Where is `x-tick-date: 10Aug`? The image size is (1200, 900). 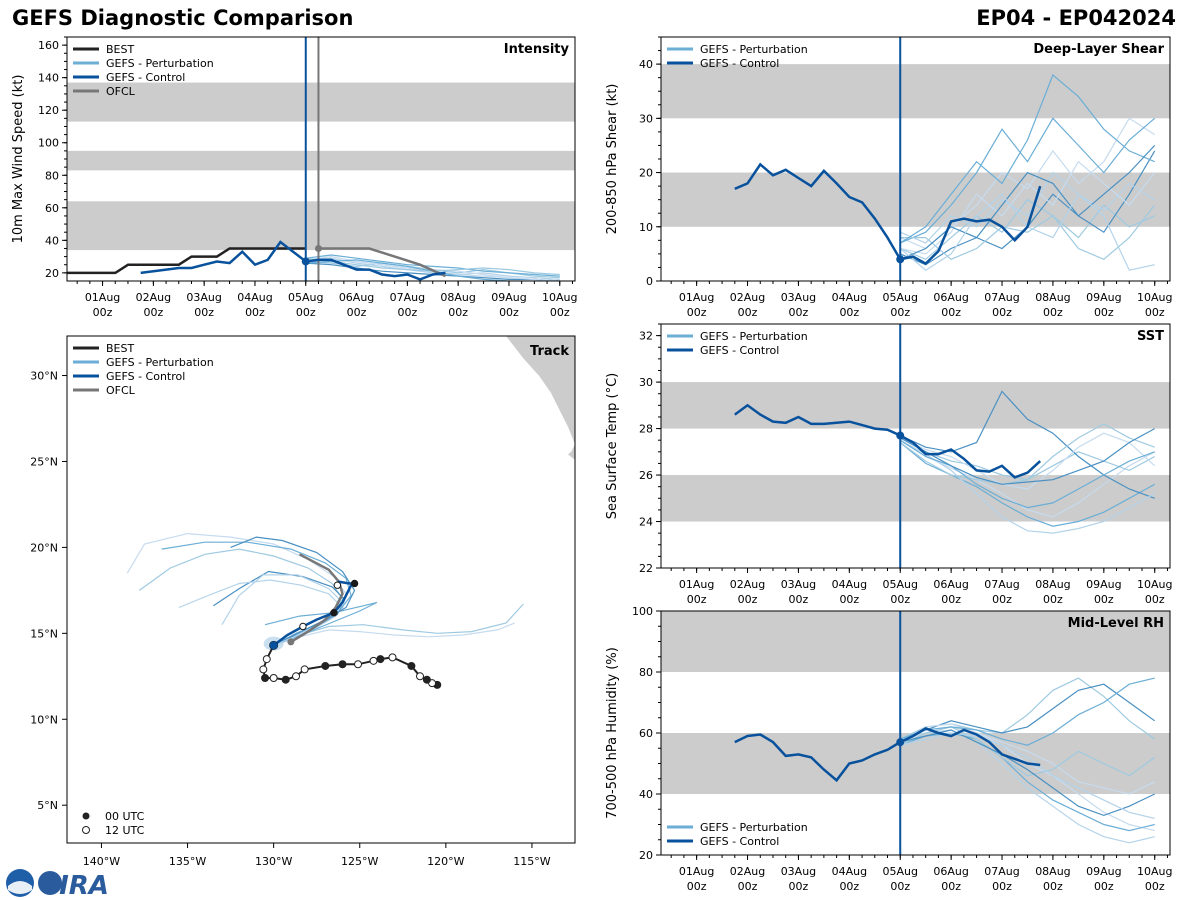
x-tick-date: 10Aug is located at coordinates (559, 297).